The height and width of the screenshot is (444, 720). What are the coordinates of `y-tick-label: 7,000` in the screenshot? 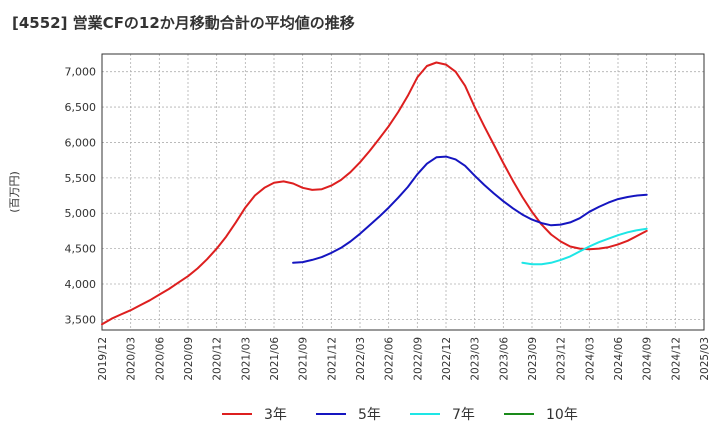 It's located at (81, 72).